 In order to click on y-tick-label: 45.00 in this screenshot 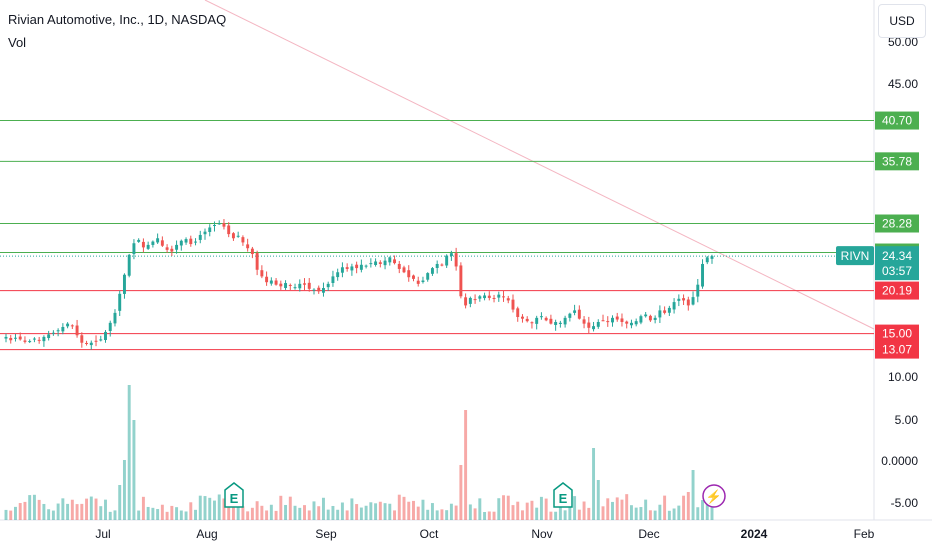, I will do `click(903, 84)`.